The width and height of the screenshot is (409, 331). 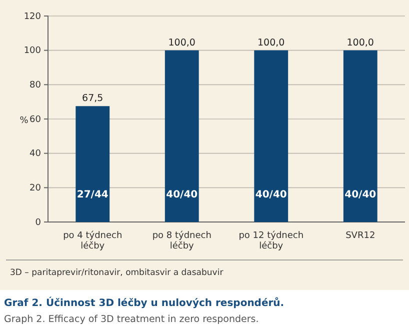 I want to click on text: Graph 2. Efficacy of 3D treatment in zero responders., so click(x=131, y=319).